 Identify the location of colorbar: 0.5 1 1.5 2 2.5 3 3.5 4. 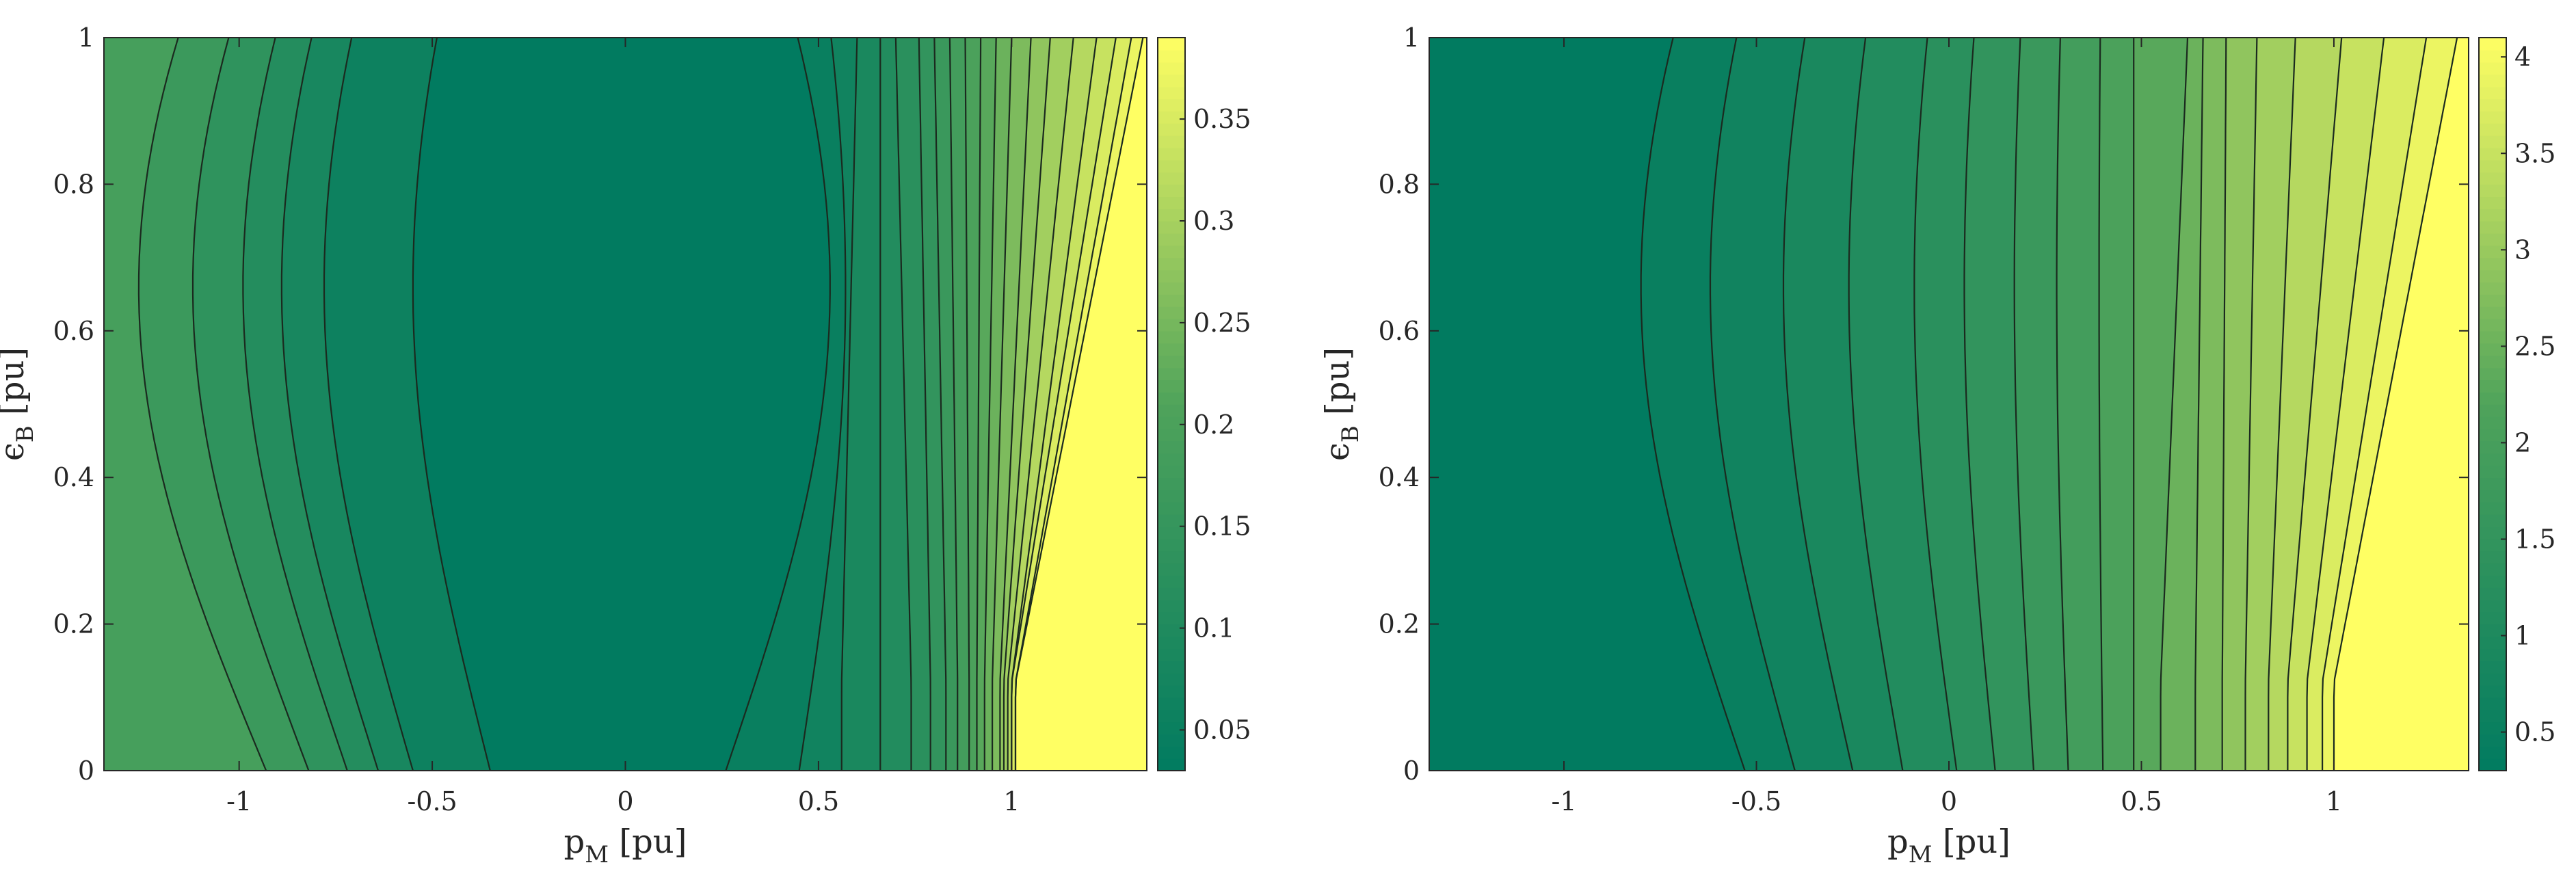
(2516, 404).